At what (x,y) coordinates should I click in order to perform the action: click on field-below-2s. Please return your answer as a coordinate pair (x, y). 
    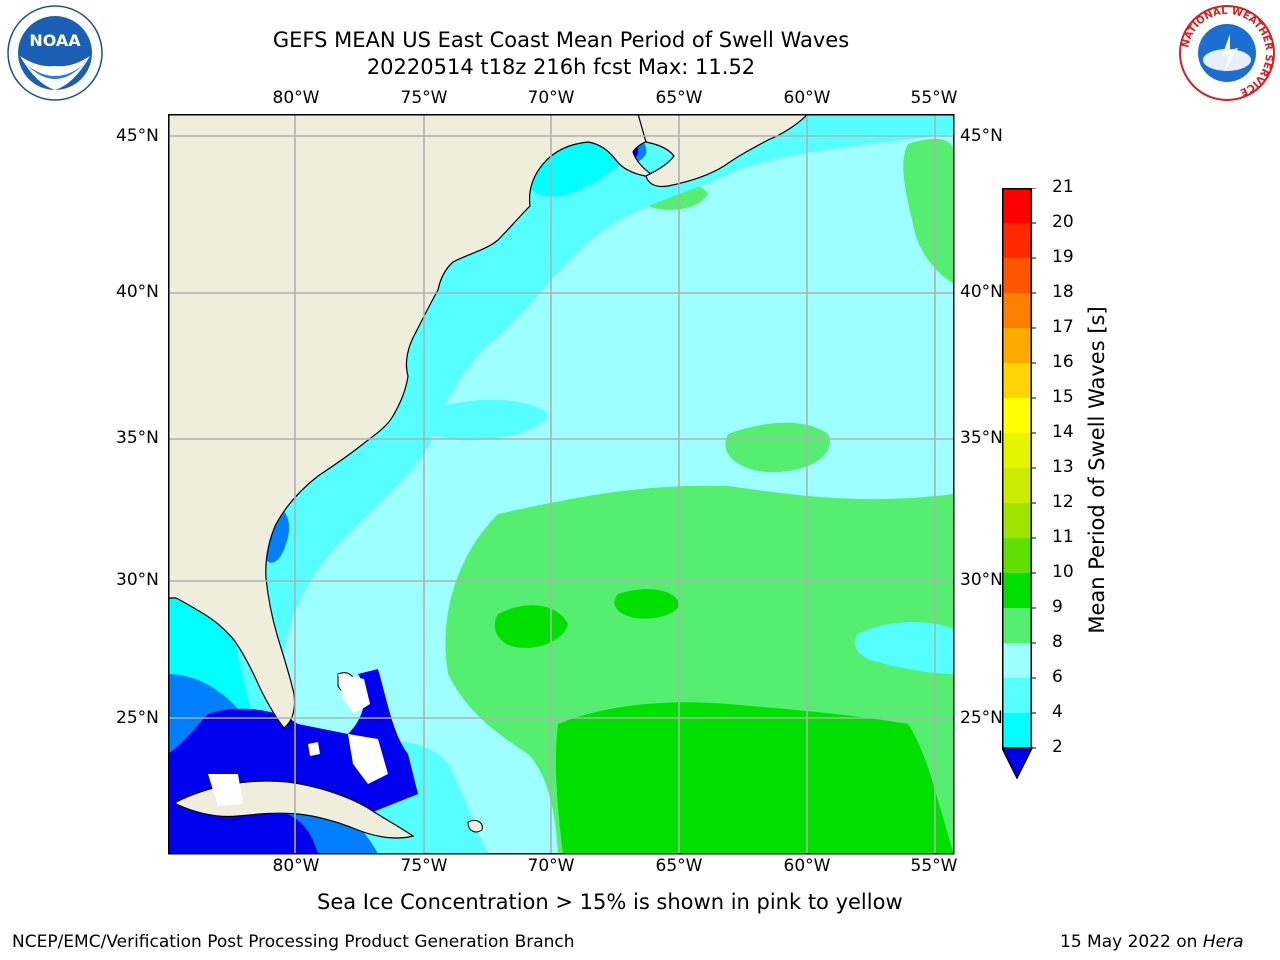
    Looking at the image, I should click on (243, 834).